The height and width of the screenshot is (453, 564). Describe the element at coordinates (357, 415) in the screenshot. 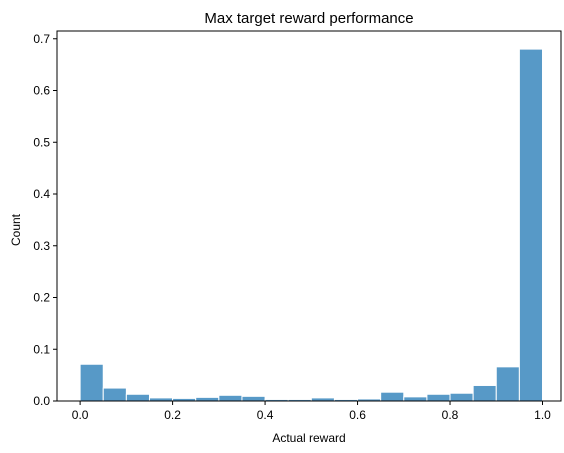

I see `x-tick-label: 0.6` at that location.